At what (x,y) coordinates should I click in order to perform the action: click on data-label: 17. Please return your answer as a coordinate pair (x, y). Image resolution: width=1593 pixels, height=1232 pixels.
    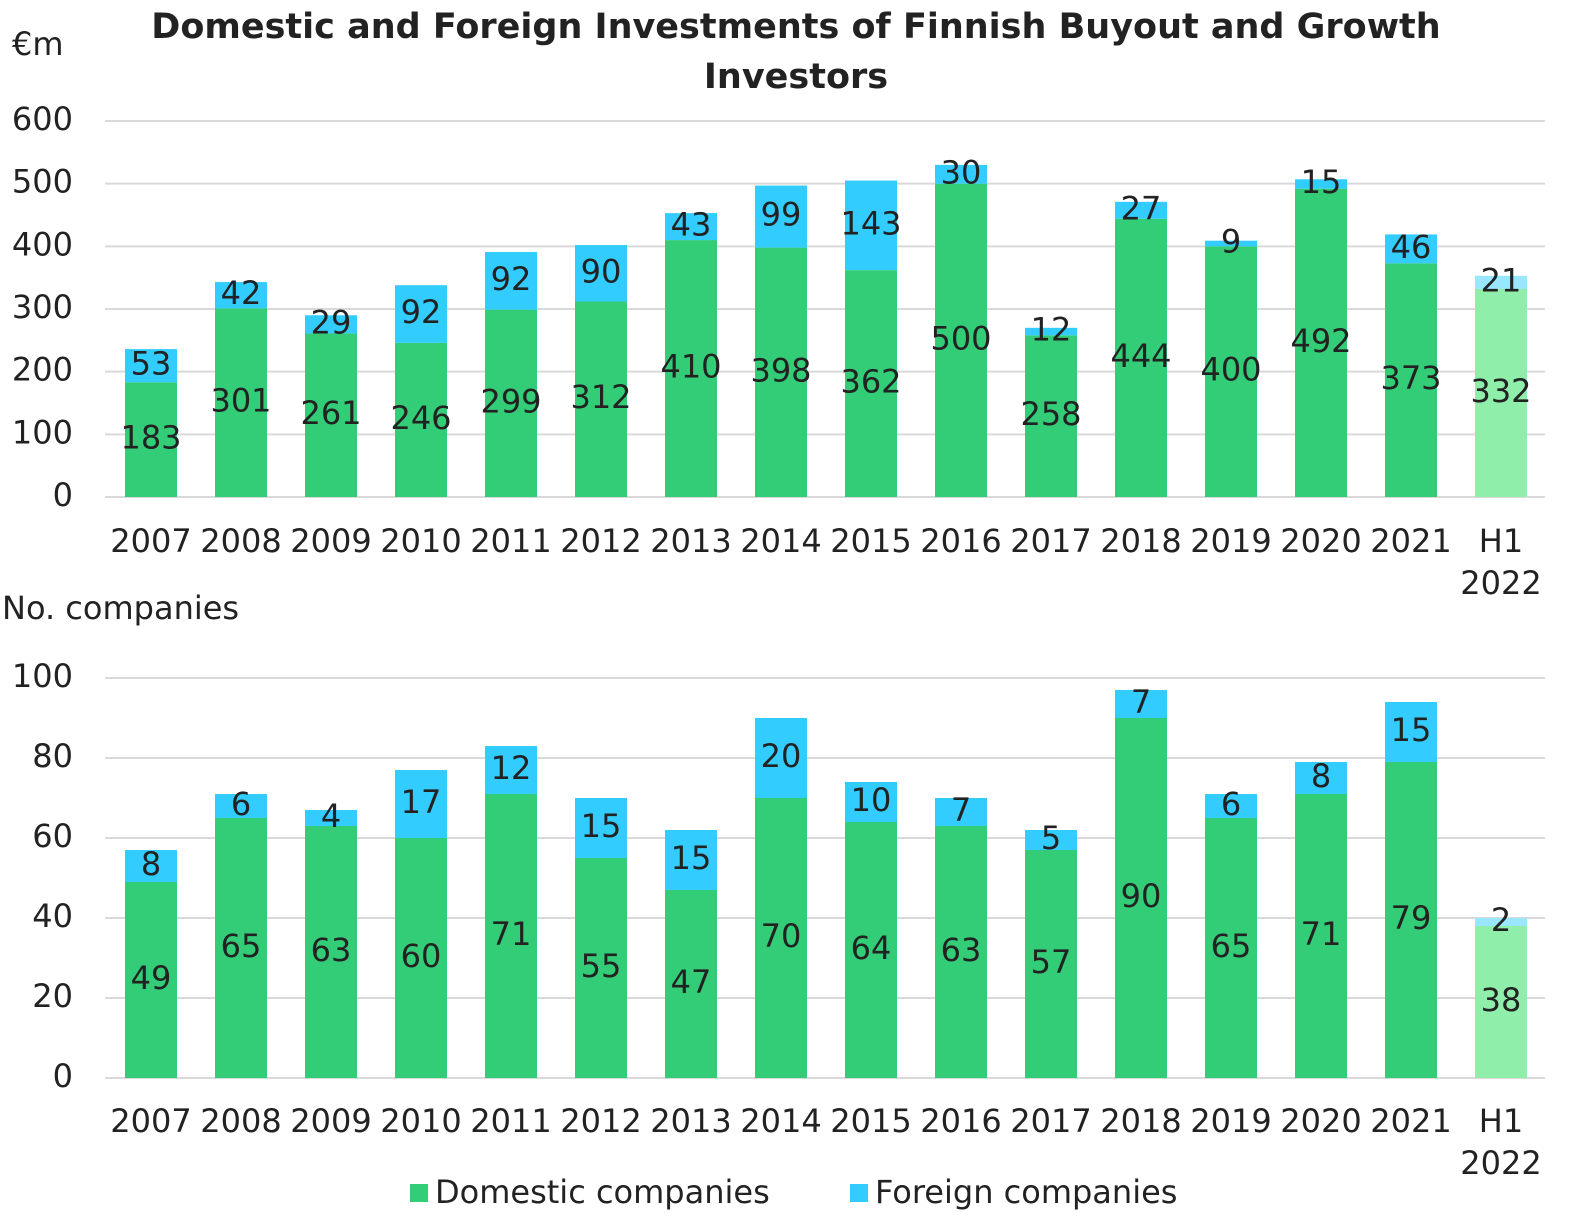
    Looking at the image, I should click on (421, 802).